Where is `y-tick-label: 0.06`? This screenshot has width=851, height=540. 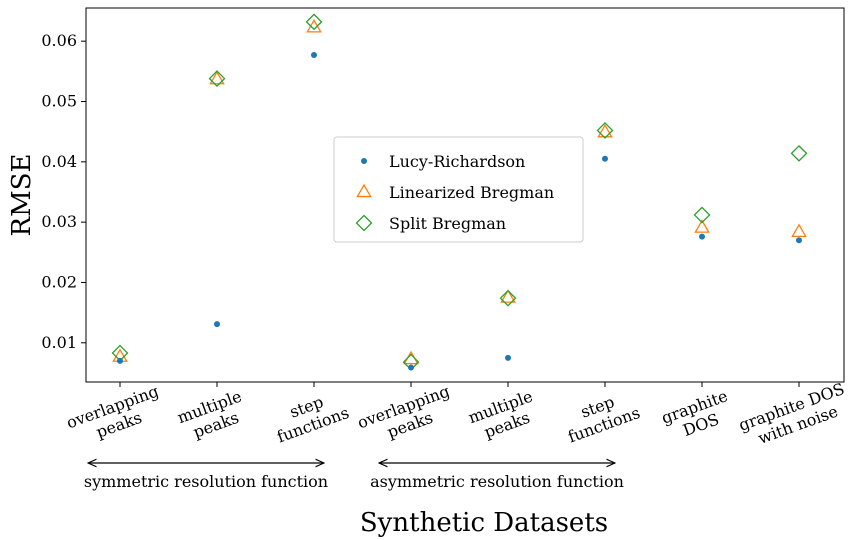
y-tick-label: 0.06 is located at coordinates (59, 40).